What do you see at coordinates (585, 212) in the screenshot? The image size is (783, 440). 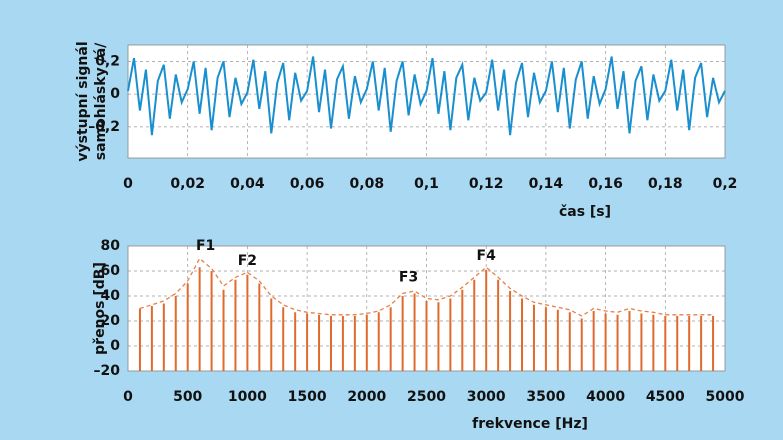 I see `x-axis-label: čas [s]` at bounding box center [585, 212].